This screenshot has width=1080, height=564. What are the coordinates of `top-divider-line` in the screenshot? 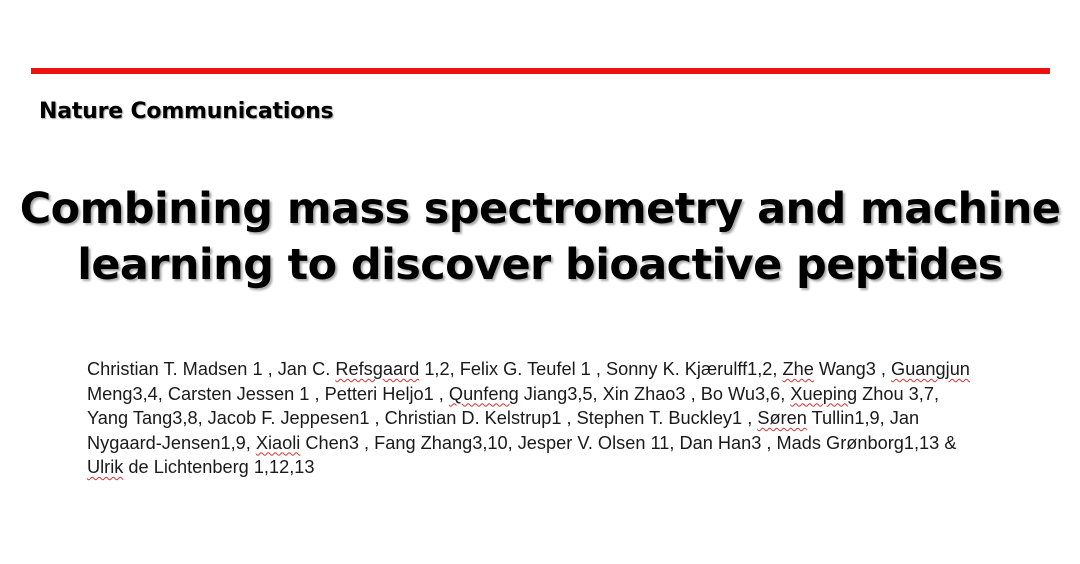 It's located at (540, 71).